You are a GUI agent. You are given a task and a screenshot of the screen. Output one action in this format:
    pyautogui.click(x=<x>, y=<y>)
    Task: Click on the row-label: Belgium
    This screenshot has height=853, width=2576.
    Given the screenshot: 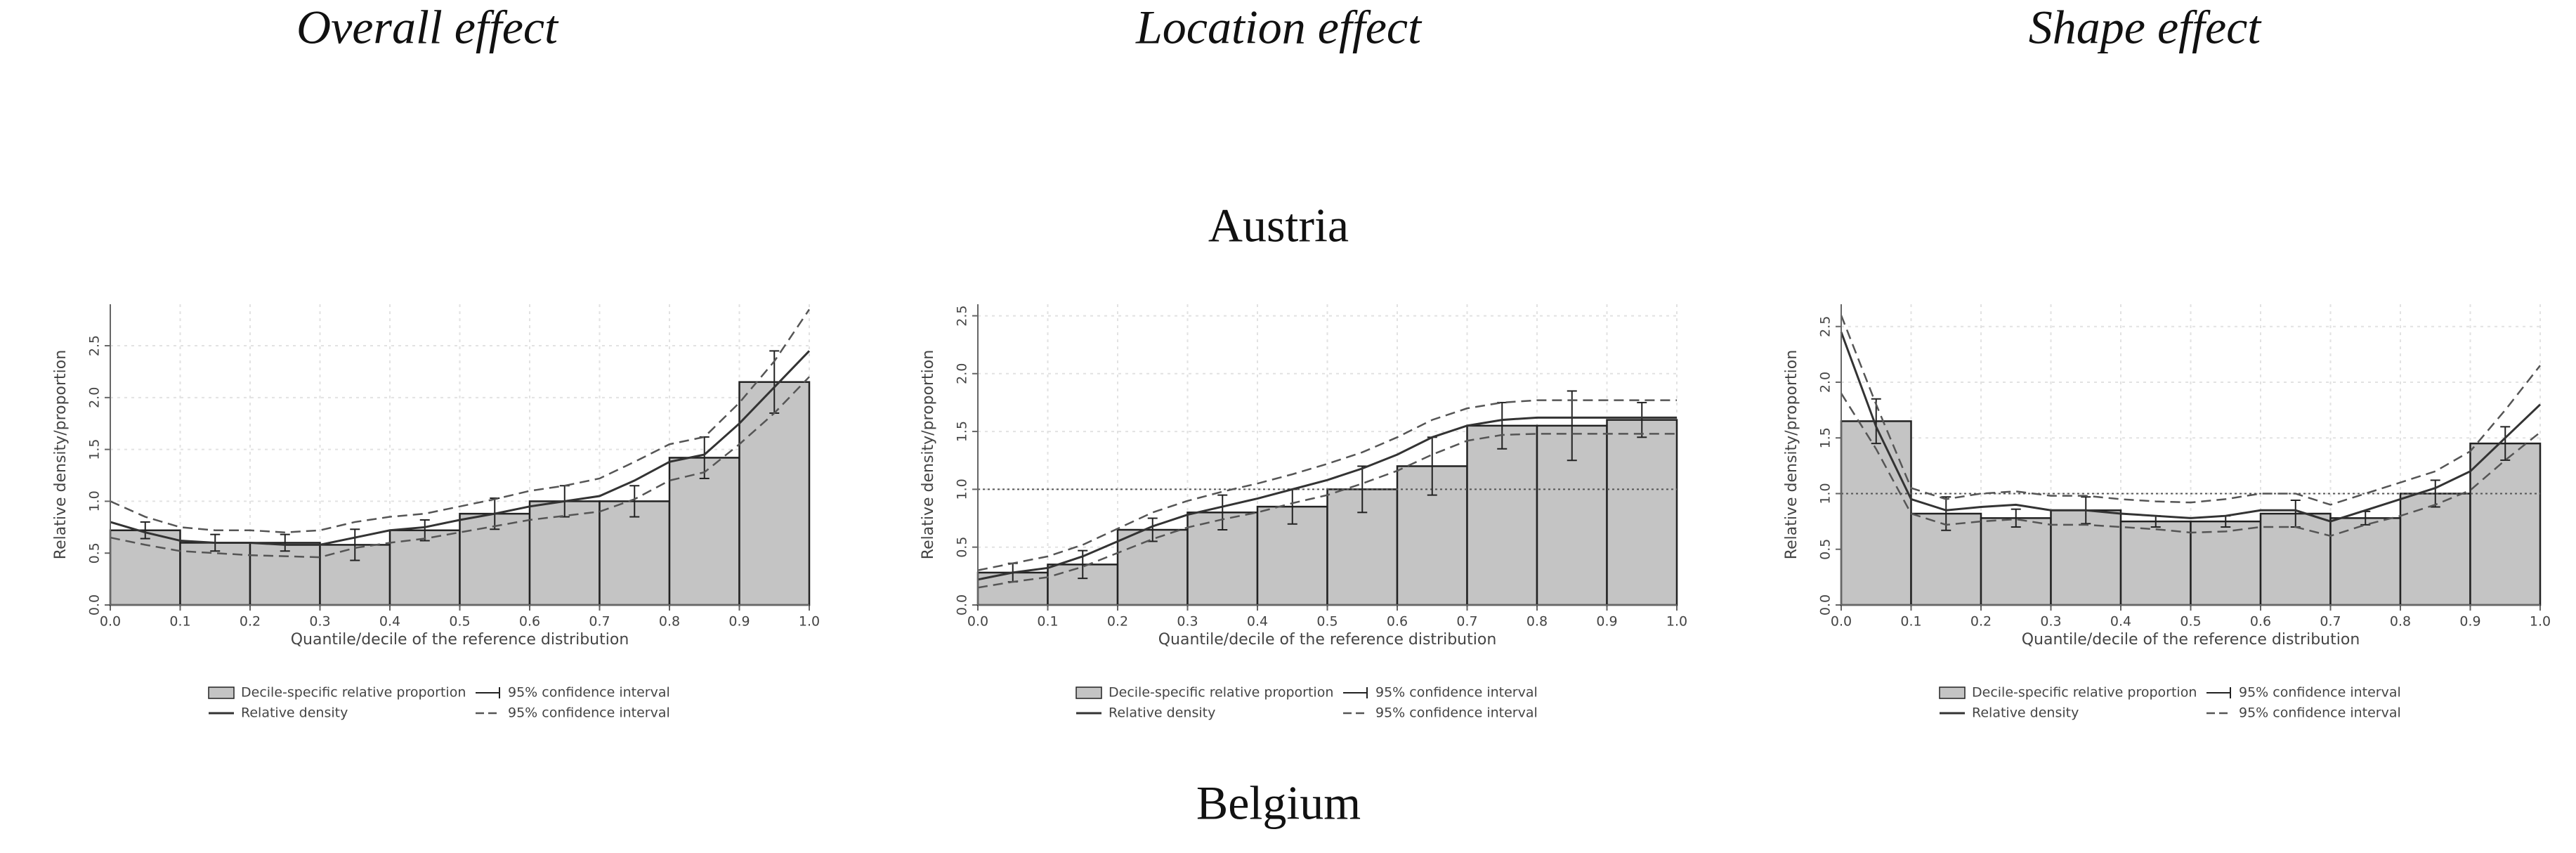 What is the action you would take?
    pyautogui.click(x=1278, y=803)
    